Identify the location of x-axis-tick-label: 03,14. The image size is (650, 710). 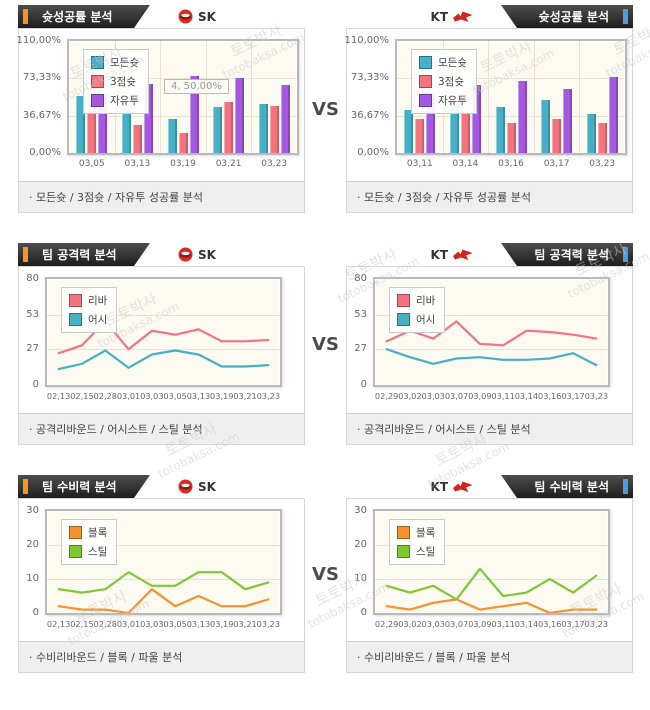
(526, 624).